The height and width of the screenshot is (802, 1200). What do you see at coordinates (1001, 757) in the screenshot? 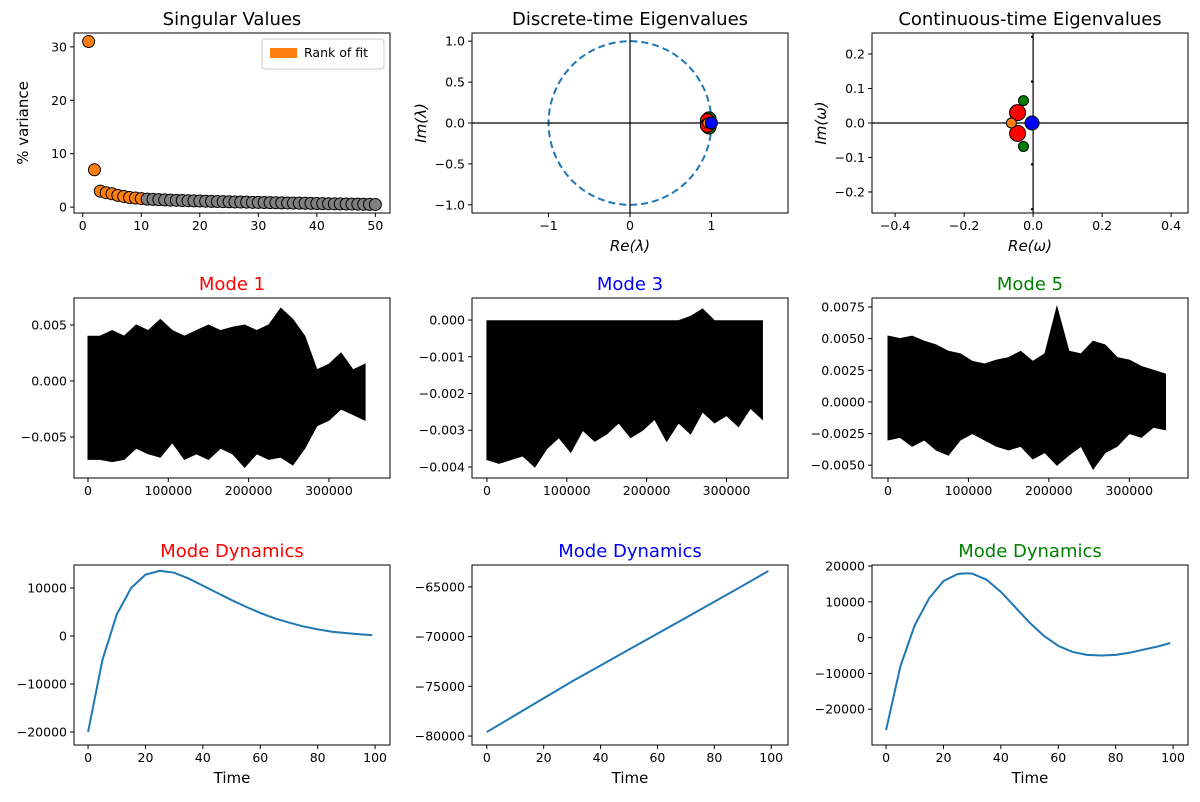
I see `x-tick-label: 40` at bounding box center [1001, 757].